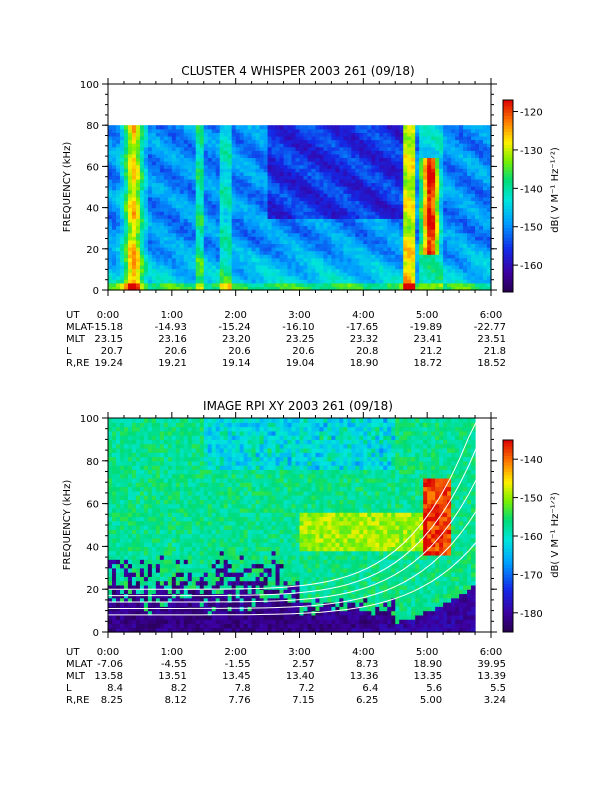 The height and width of the screenshot is (800, 600). What do you see at coordinates (92, 209) in the screenshot?
I see `y-tick-label: 40` at bounding box center [92, 209].